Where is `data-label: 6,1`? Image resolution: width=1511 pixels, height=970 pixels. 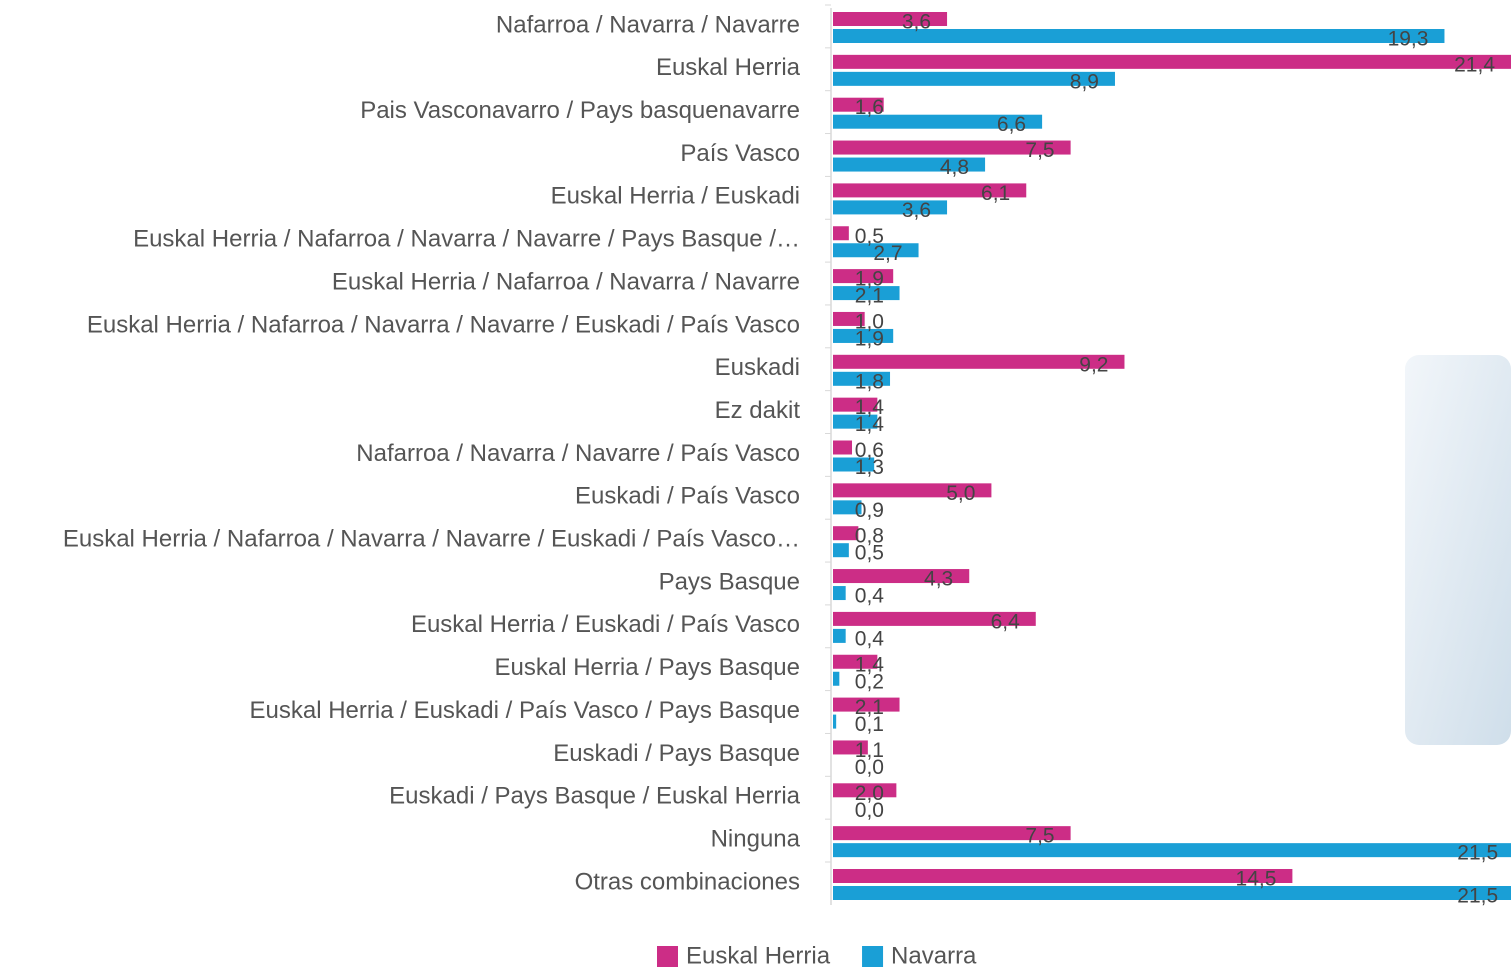 data-label: 6,1 is located at coordinates (995, 193).